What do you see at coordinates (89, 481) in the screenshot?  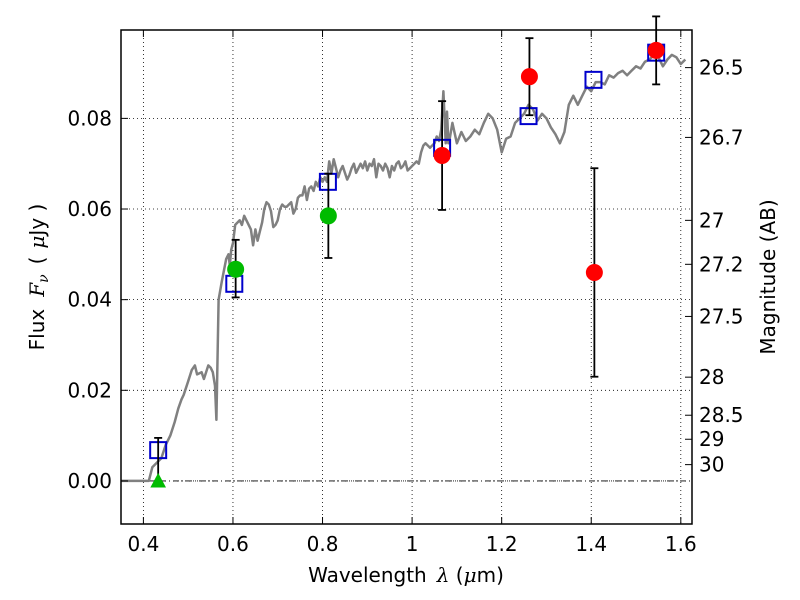 I see `y-tick-label: 0.00` at bounding box center [89, 481].